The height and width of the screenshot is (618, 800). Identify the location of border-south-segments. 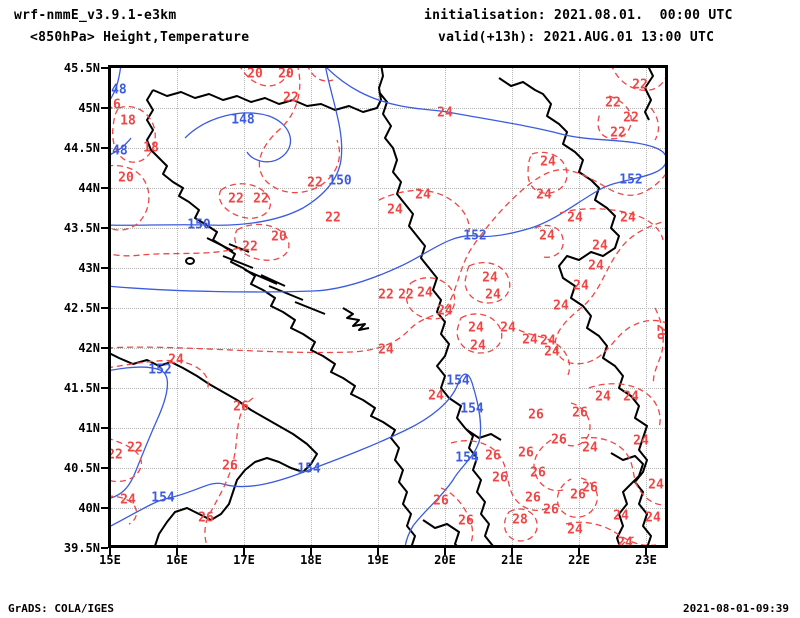
(533, 487).